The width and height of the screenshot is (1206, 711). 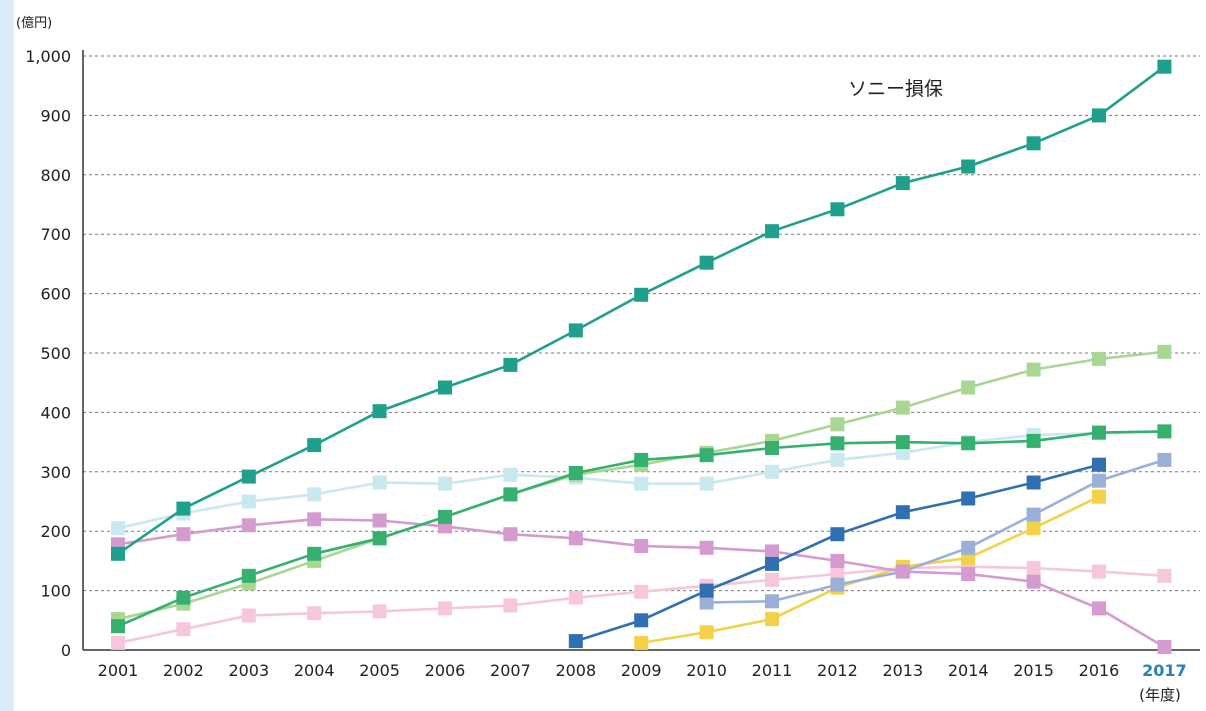 I want to click on y-tick-label: 100, so click(x=55, y=591).